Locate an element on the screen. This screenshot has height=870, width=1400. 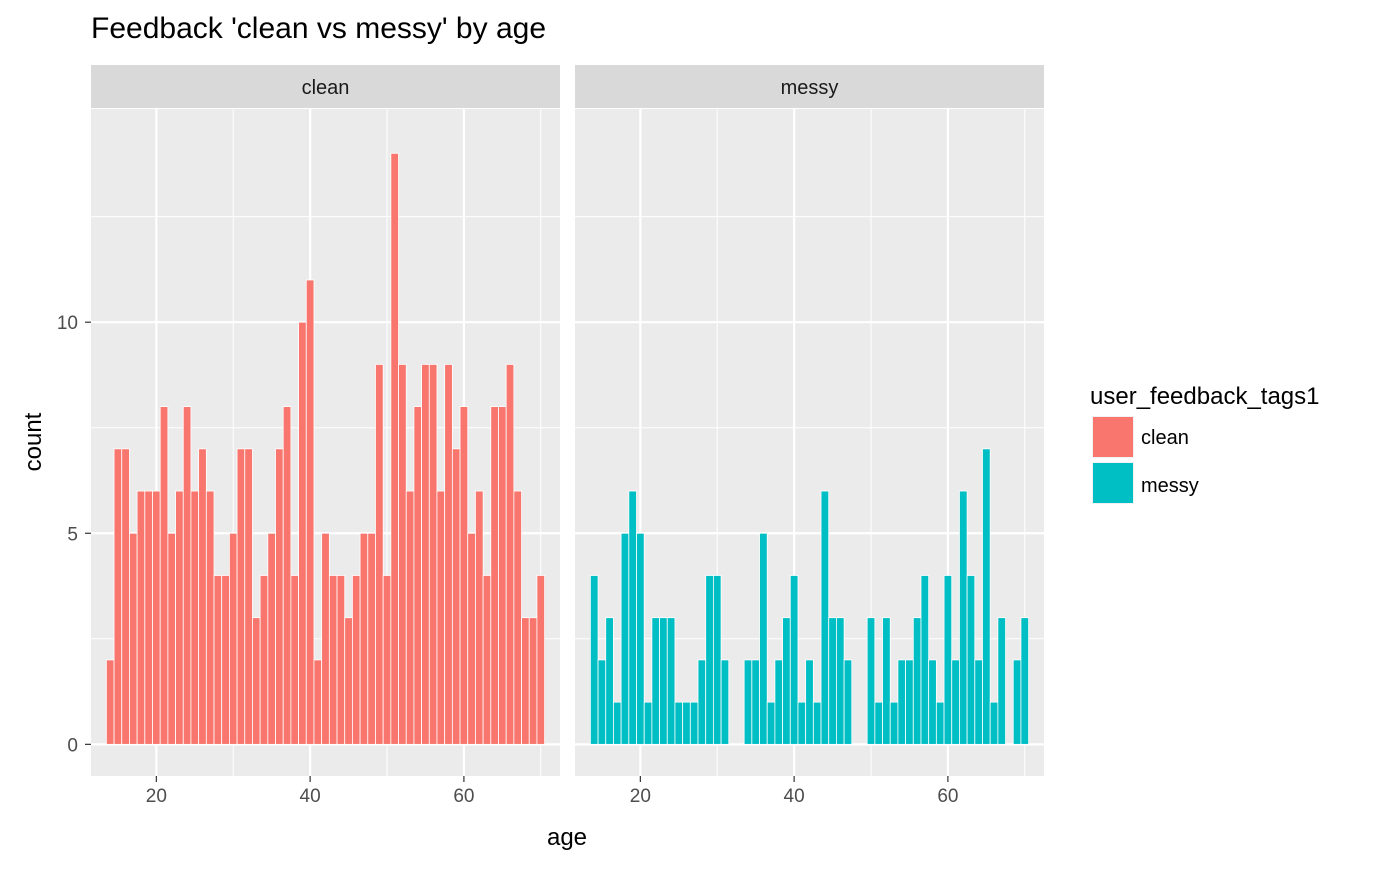
x-tick-label: 20 is located at coordinates (156, 796).